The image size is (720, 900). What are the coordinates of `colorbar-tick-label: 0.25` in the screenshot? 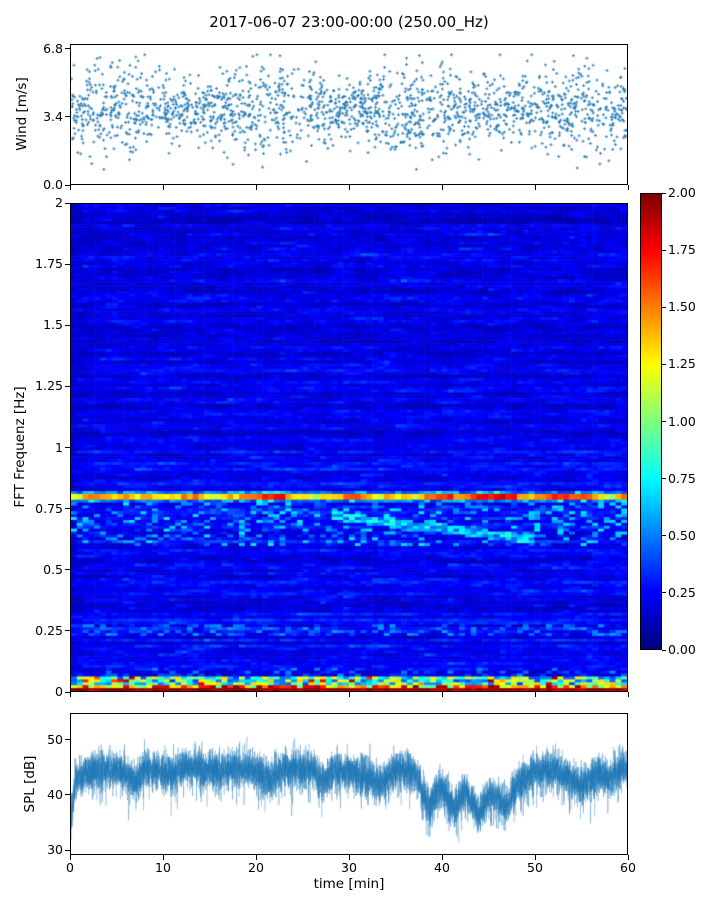 It's located at (682, 592).